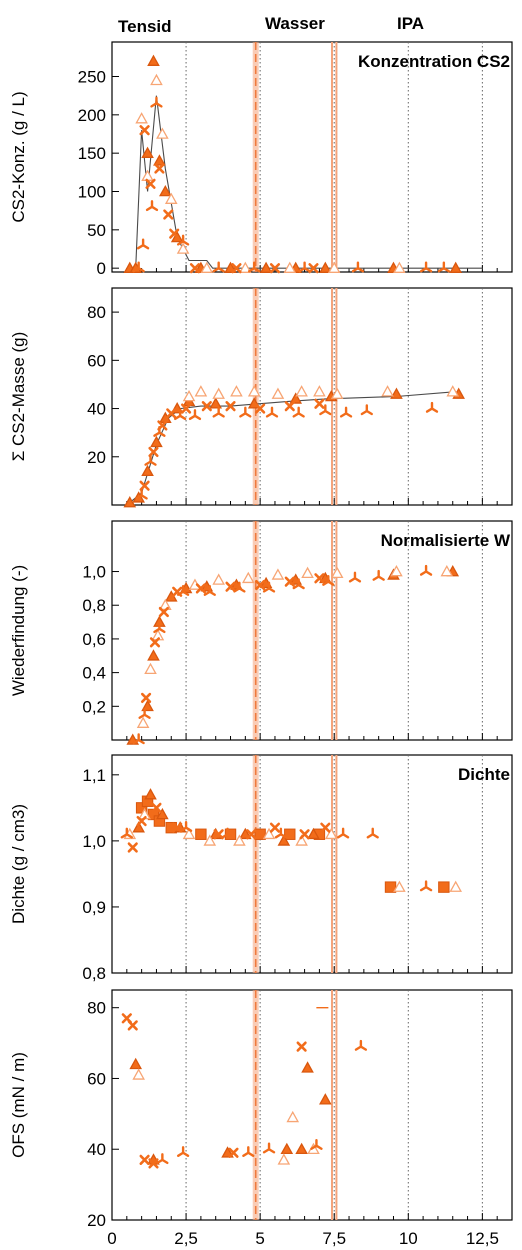 The height and width of the screenshot is (1250, 522). I want to click on y-tick-label: 20, so click(96, 457).